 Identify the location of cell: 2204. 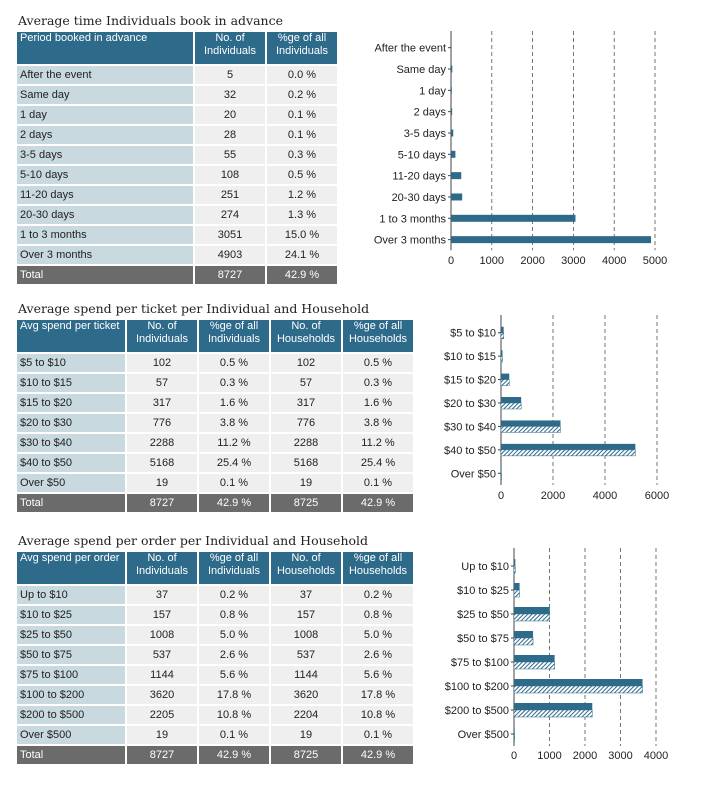
(305, 715).